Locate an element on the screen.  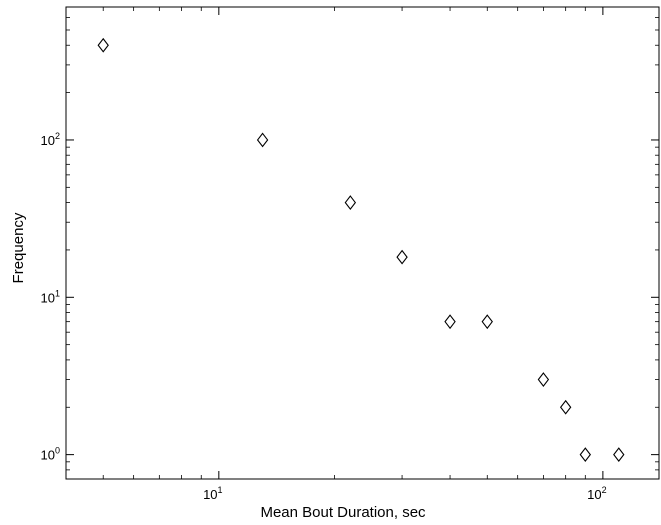
x-tick-label: 10² is located at coordinates (596, 493).